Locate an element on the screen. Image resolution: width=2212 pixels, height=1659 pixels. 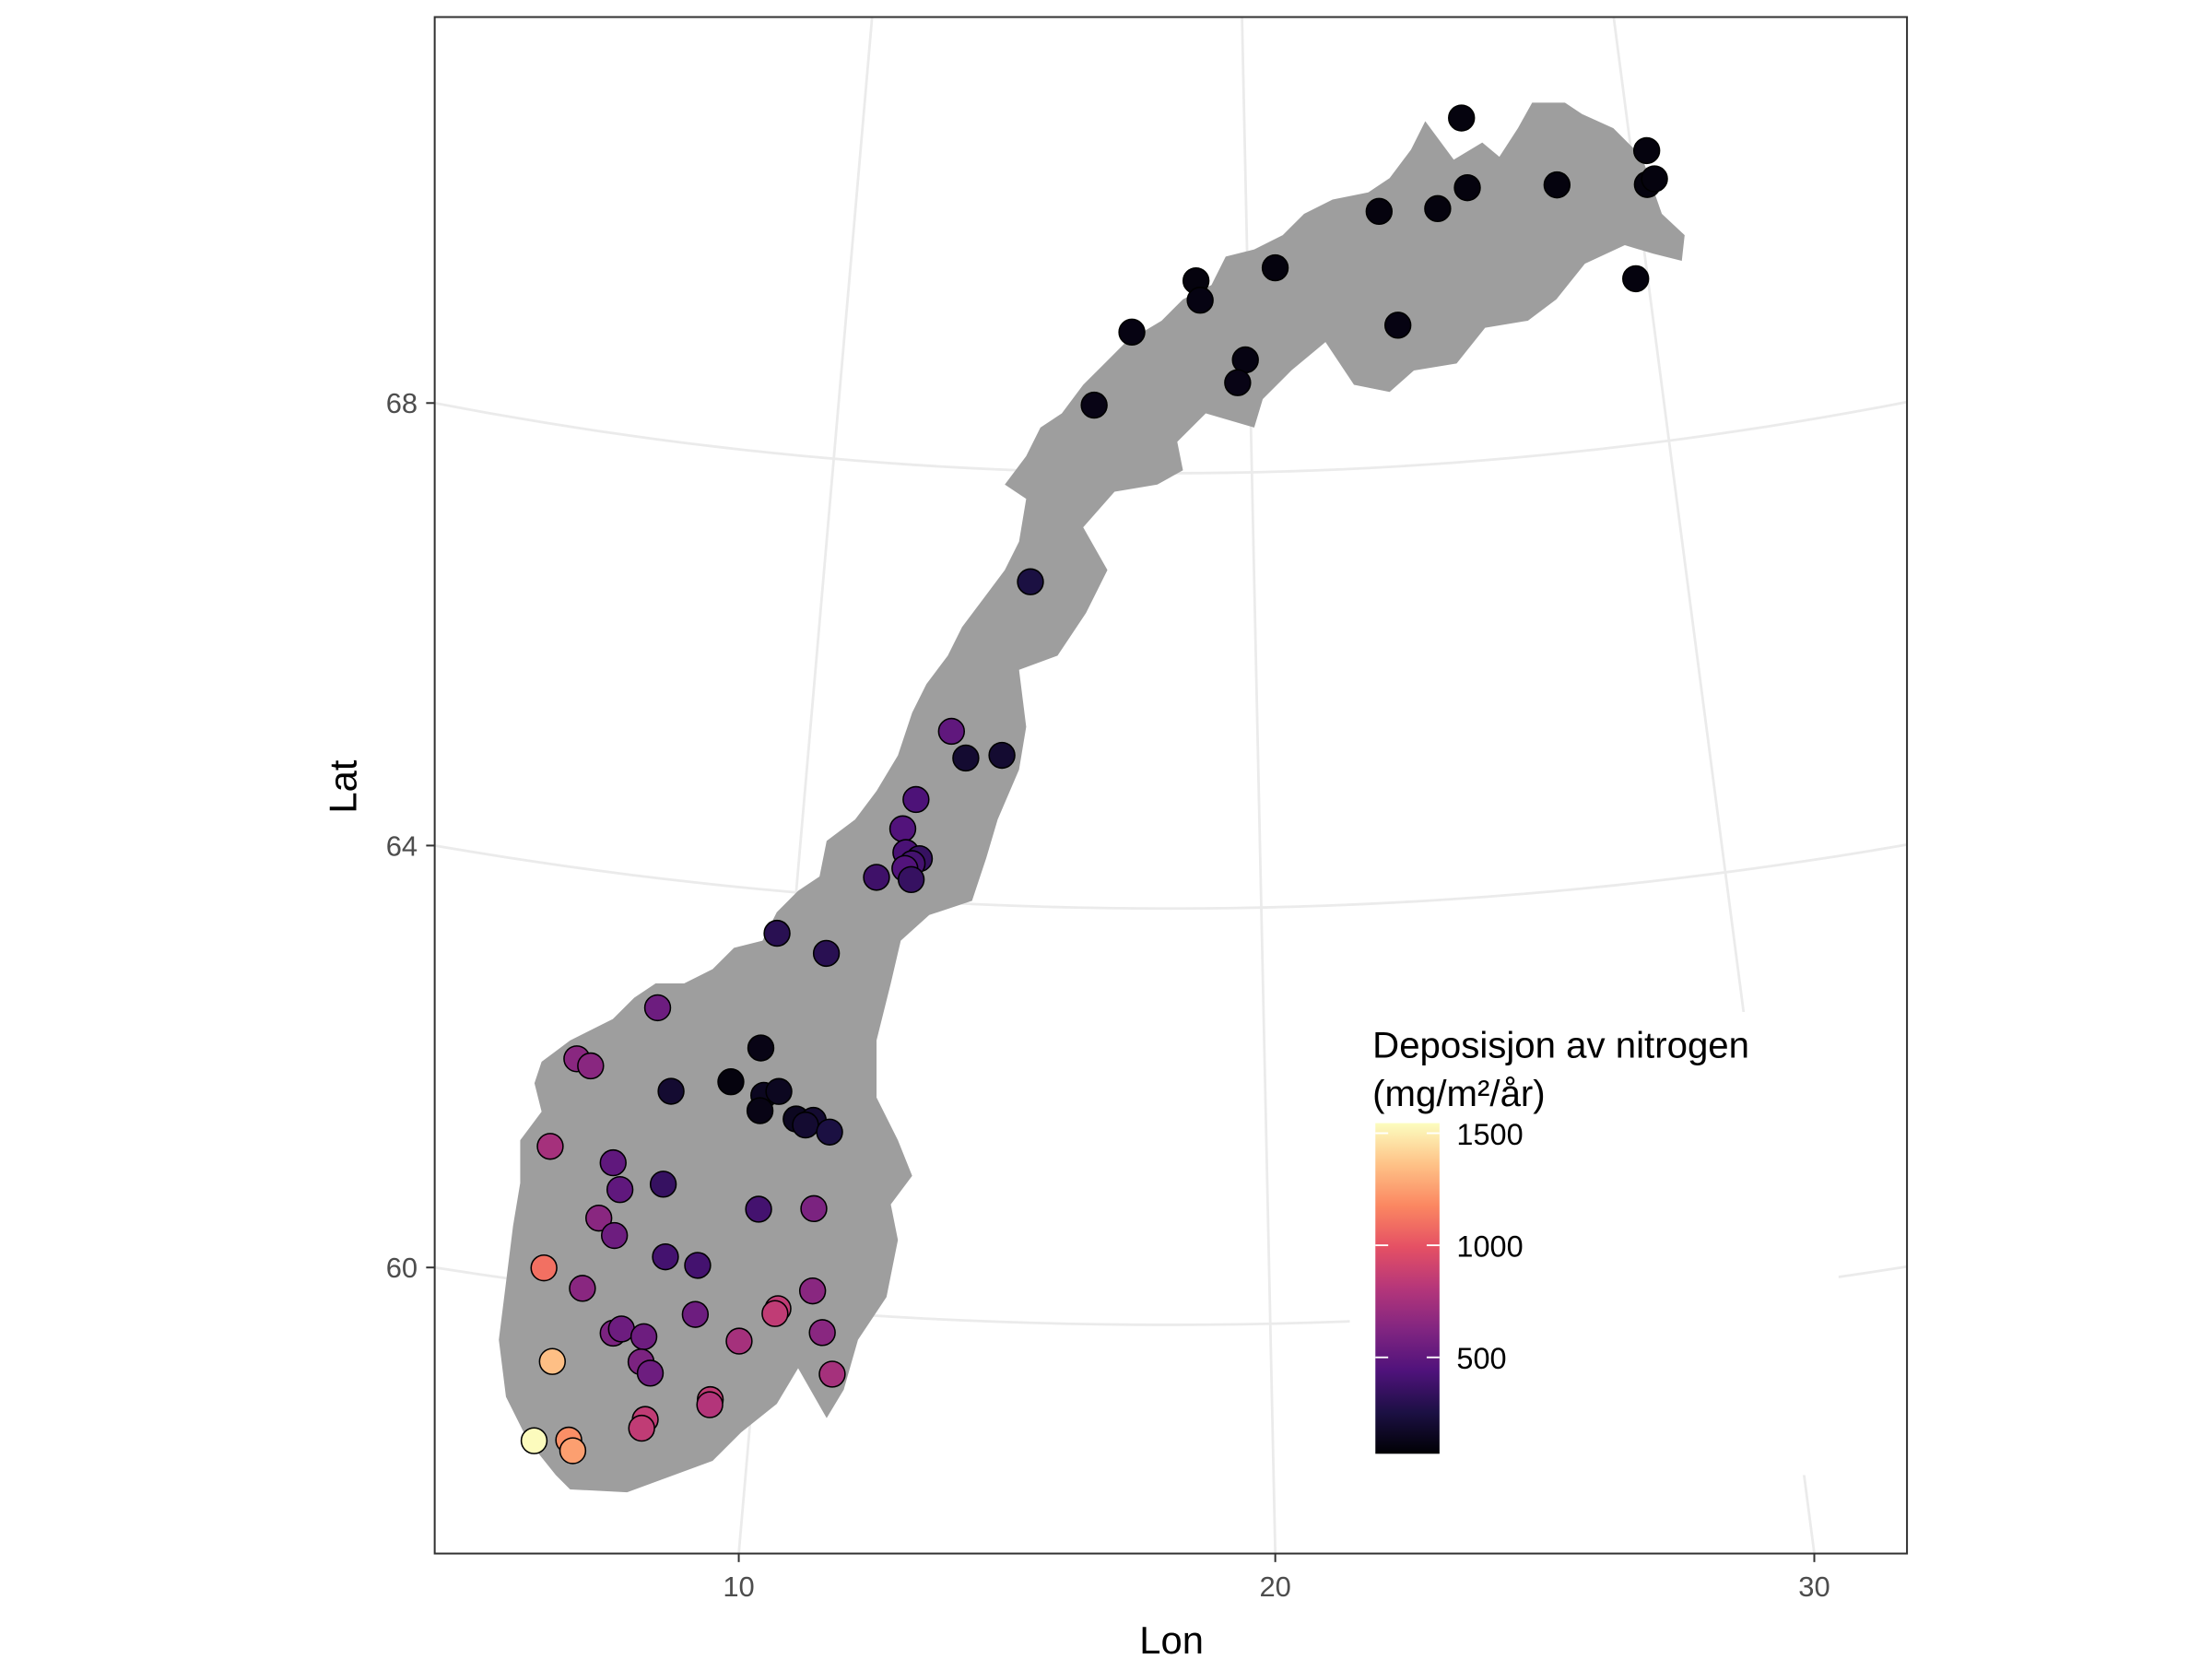
legend-title: (mg/m²/år) is located at coordinates (1459, 1093).